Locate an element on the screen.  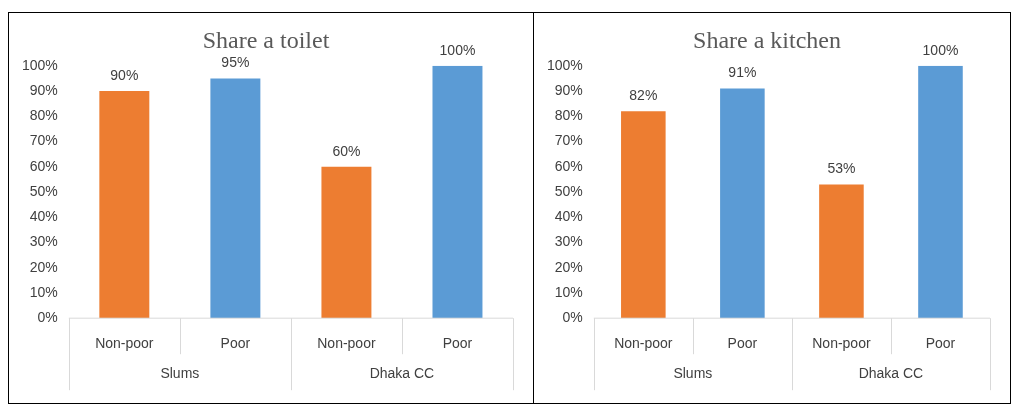
data-label: 82% is located at coordinates (643, 95).